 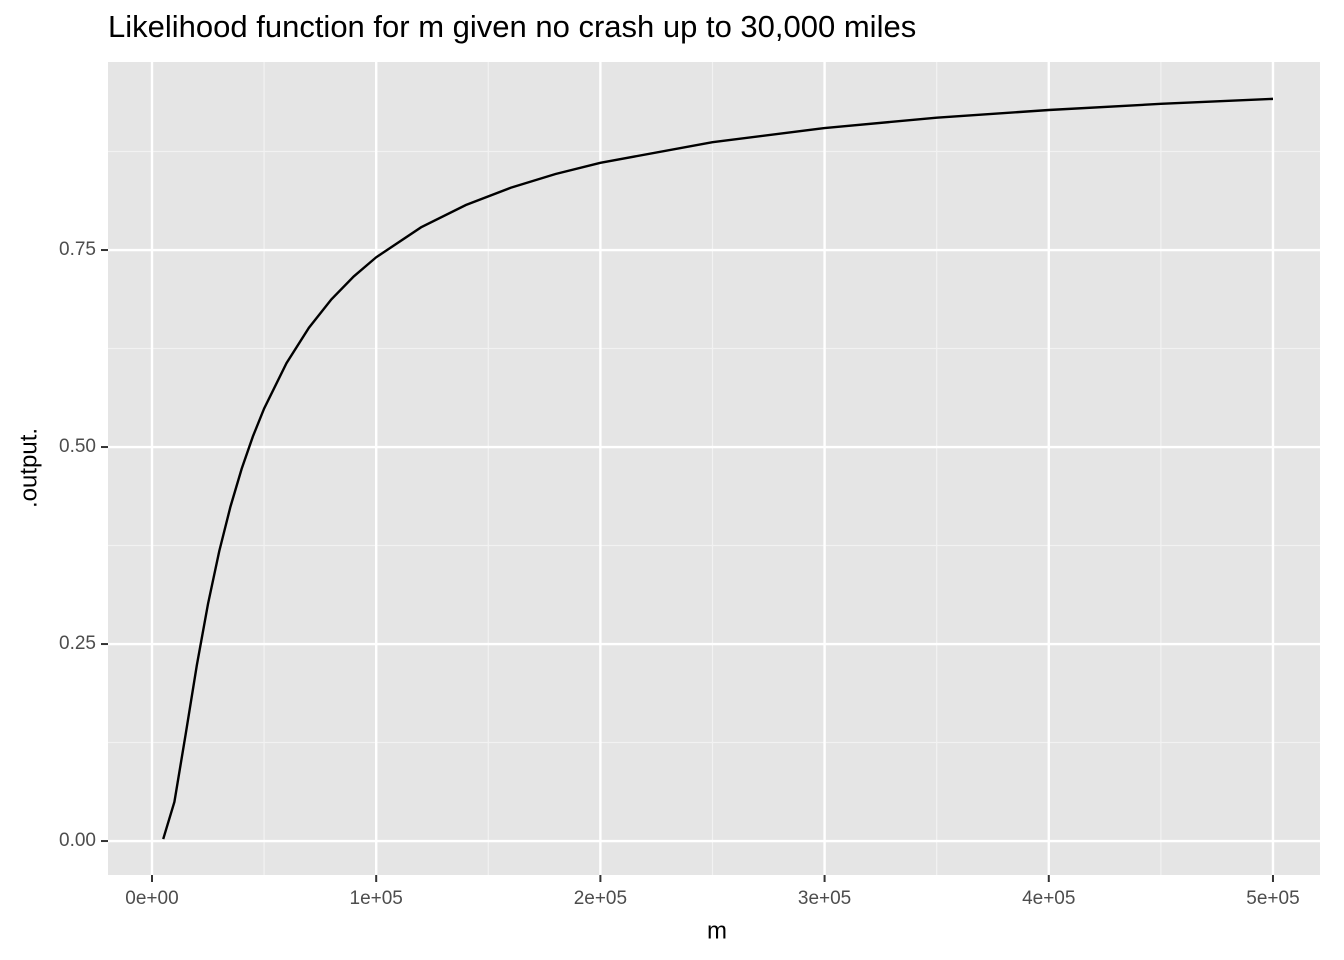 What do you see at coordinates (1048, 898) in the screenshot?
I see `x-tick-label: 4e+05` at bounding box center [1048, 898].